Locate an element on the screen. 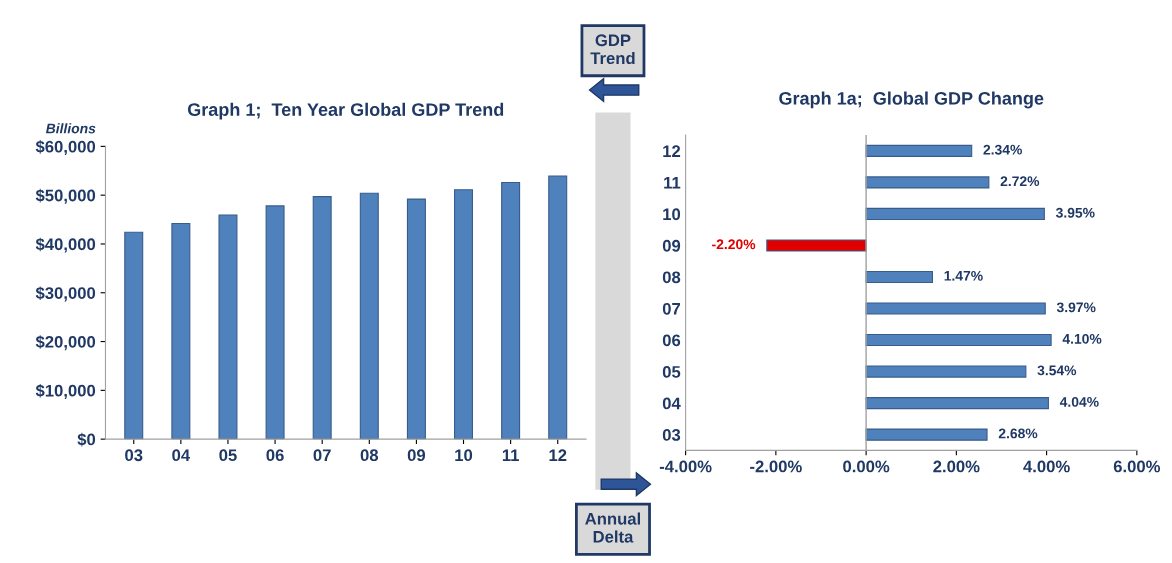 The height and width of the screenshot is (563, 1172). chart-title: Graph 1a; Global GDP Change is located at coordinates (911, 100).